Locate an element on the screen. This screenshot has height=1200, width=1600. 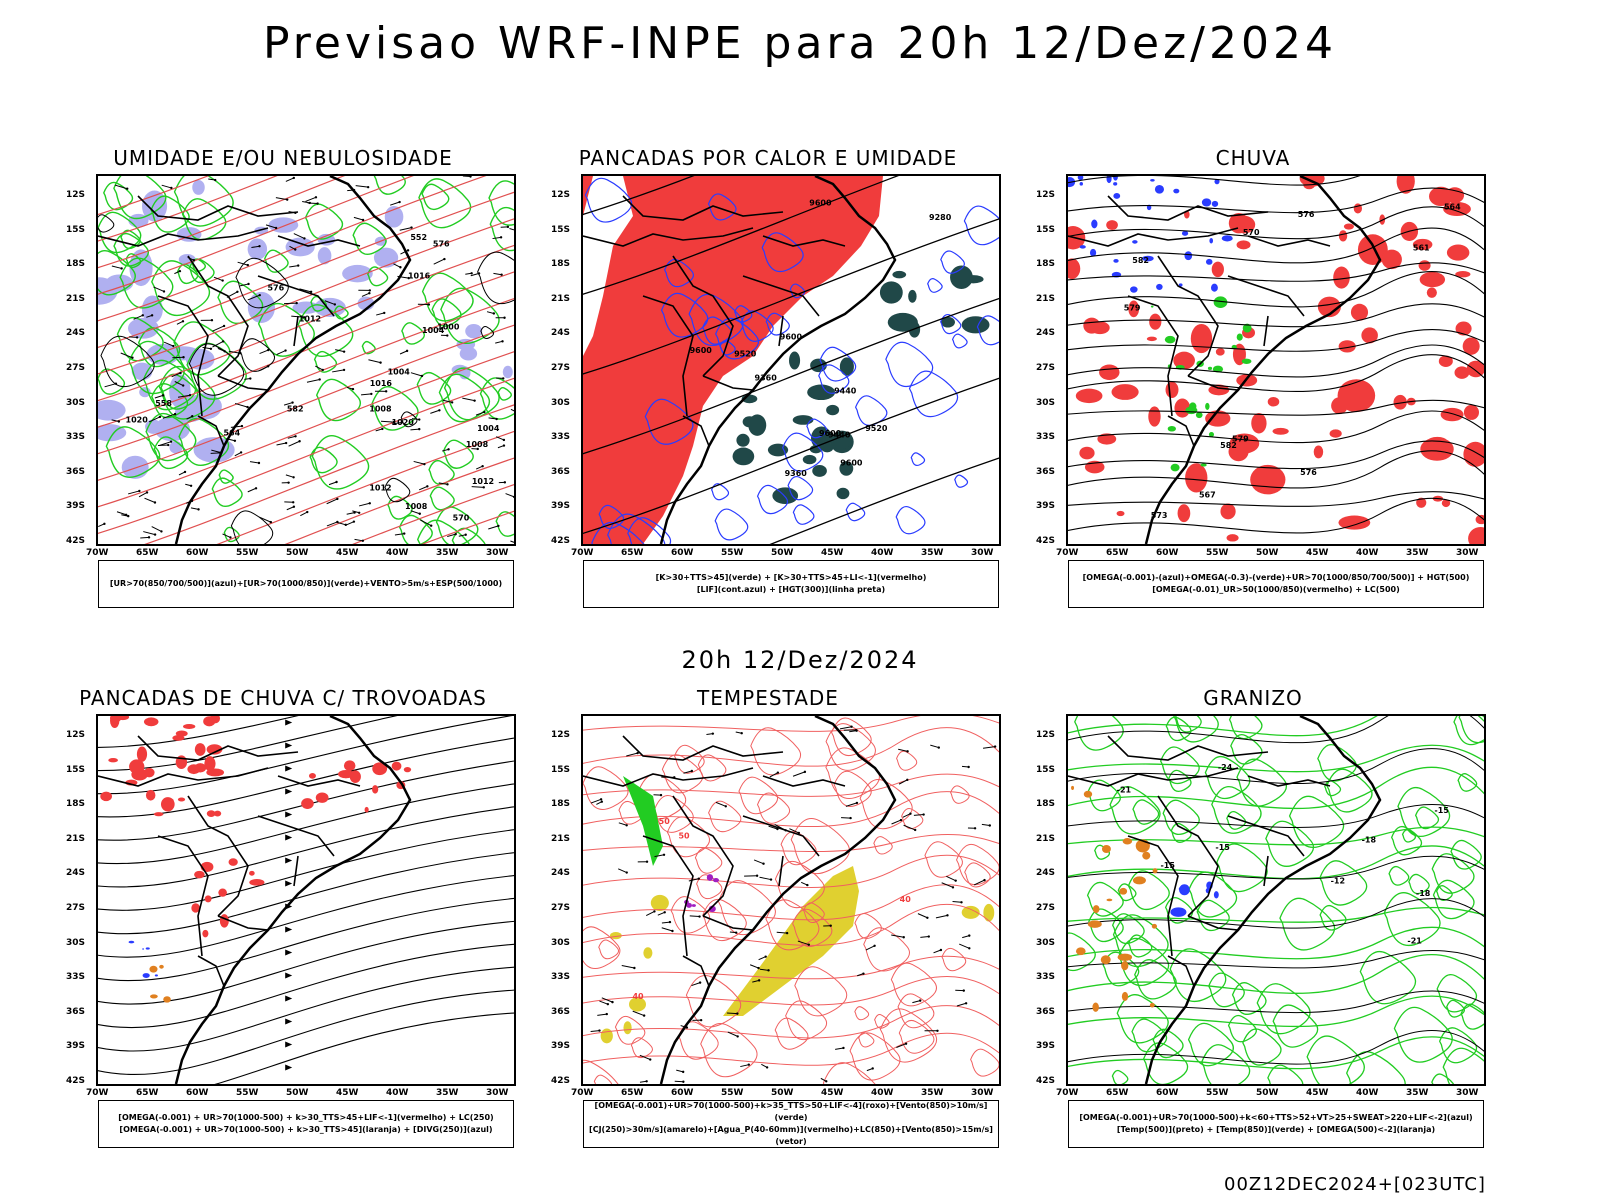
moist-area-ocean-cell is located at coordinates (891, 292).